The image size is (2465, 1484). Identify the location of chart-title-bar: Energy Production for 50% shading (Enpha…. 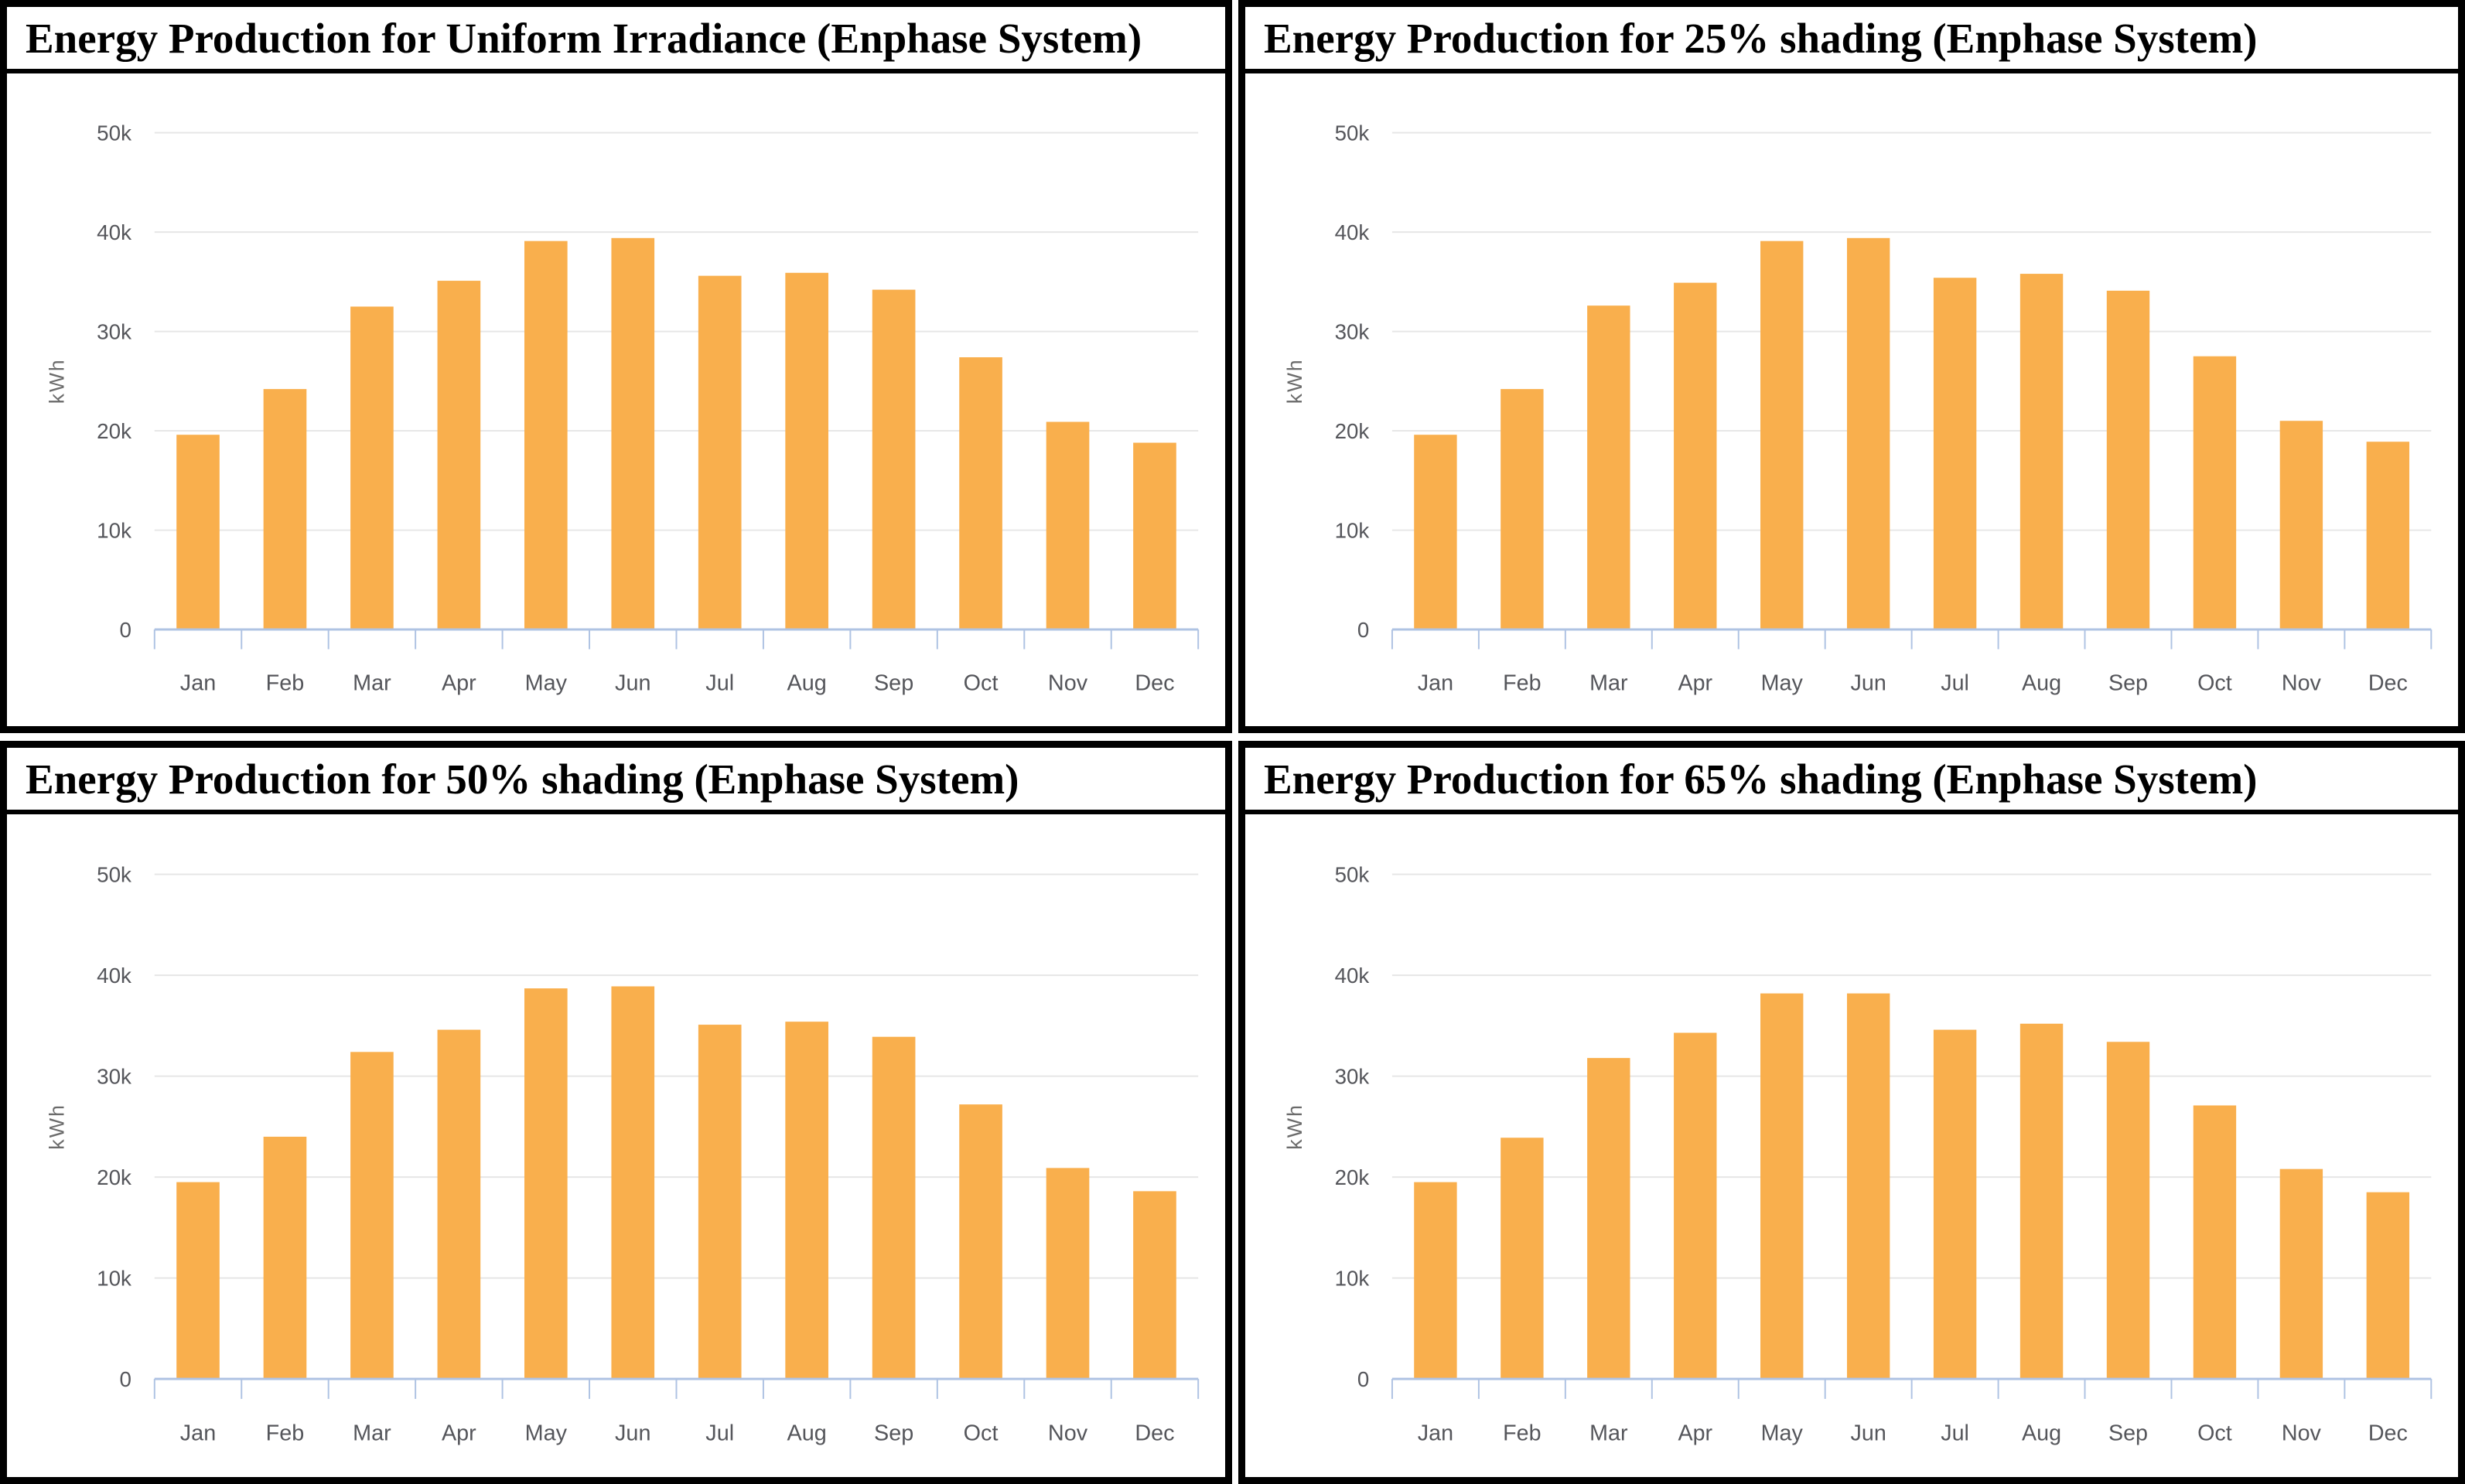
(616, 781).